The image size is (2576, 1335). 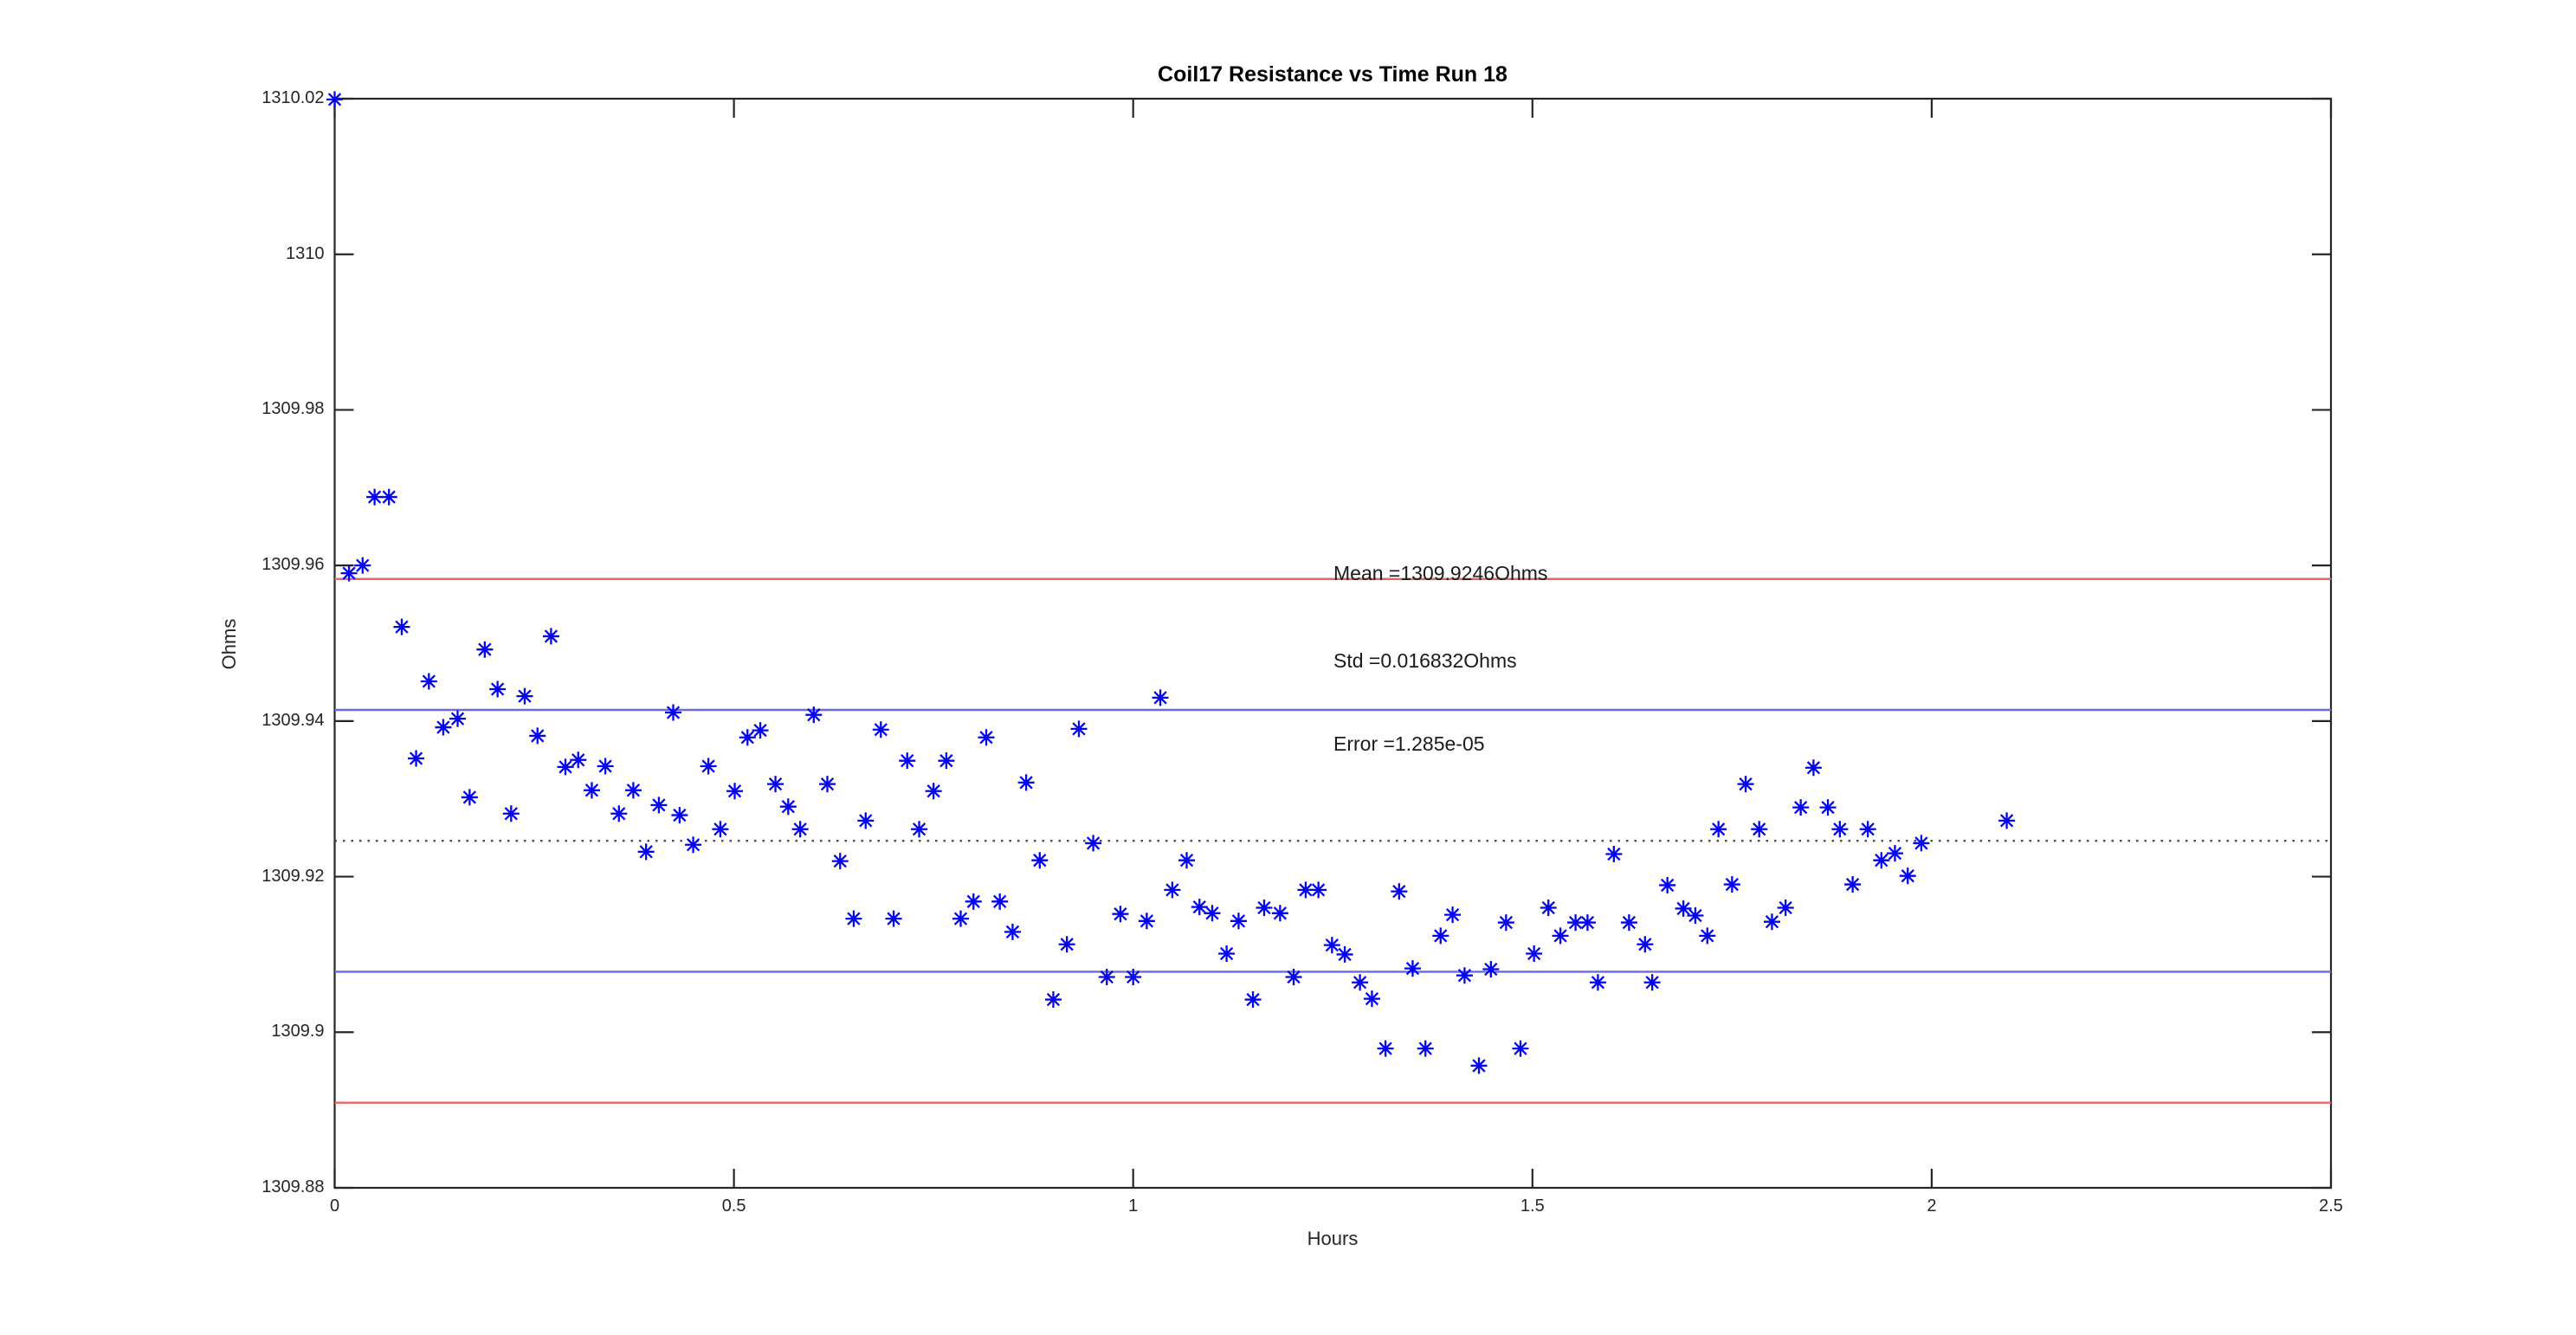 I want to click on y-tick-label: 1309.96, so click(x=293, y=565).